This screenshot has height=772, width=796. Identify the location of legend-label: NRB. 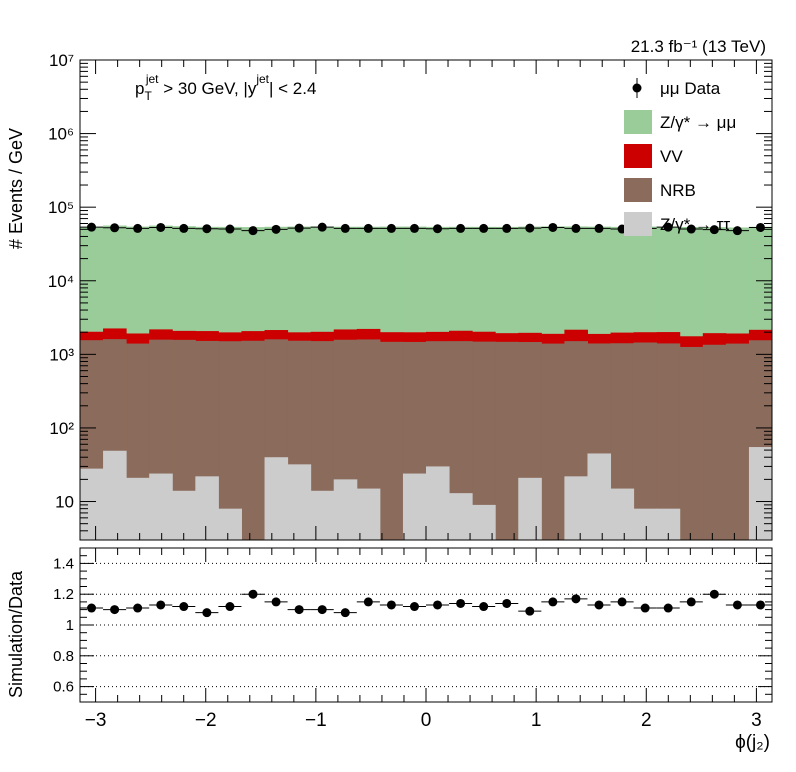
(678, 190).